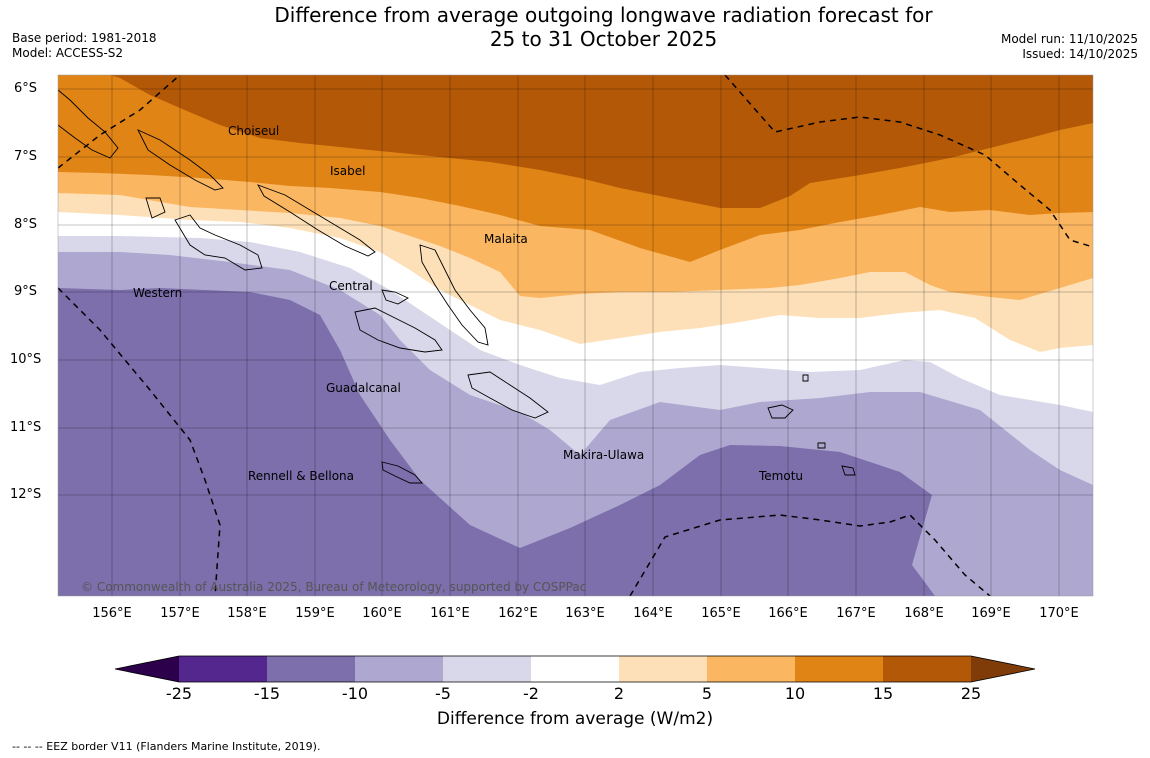 The height and width of the screenshot is (758, 1150). I want to click on colorbar-outline, so click(575, 669).